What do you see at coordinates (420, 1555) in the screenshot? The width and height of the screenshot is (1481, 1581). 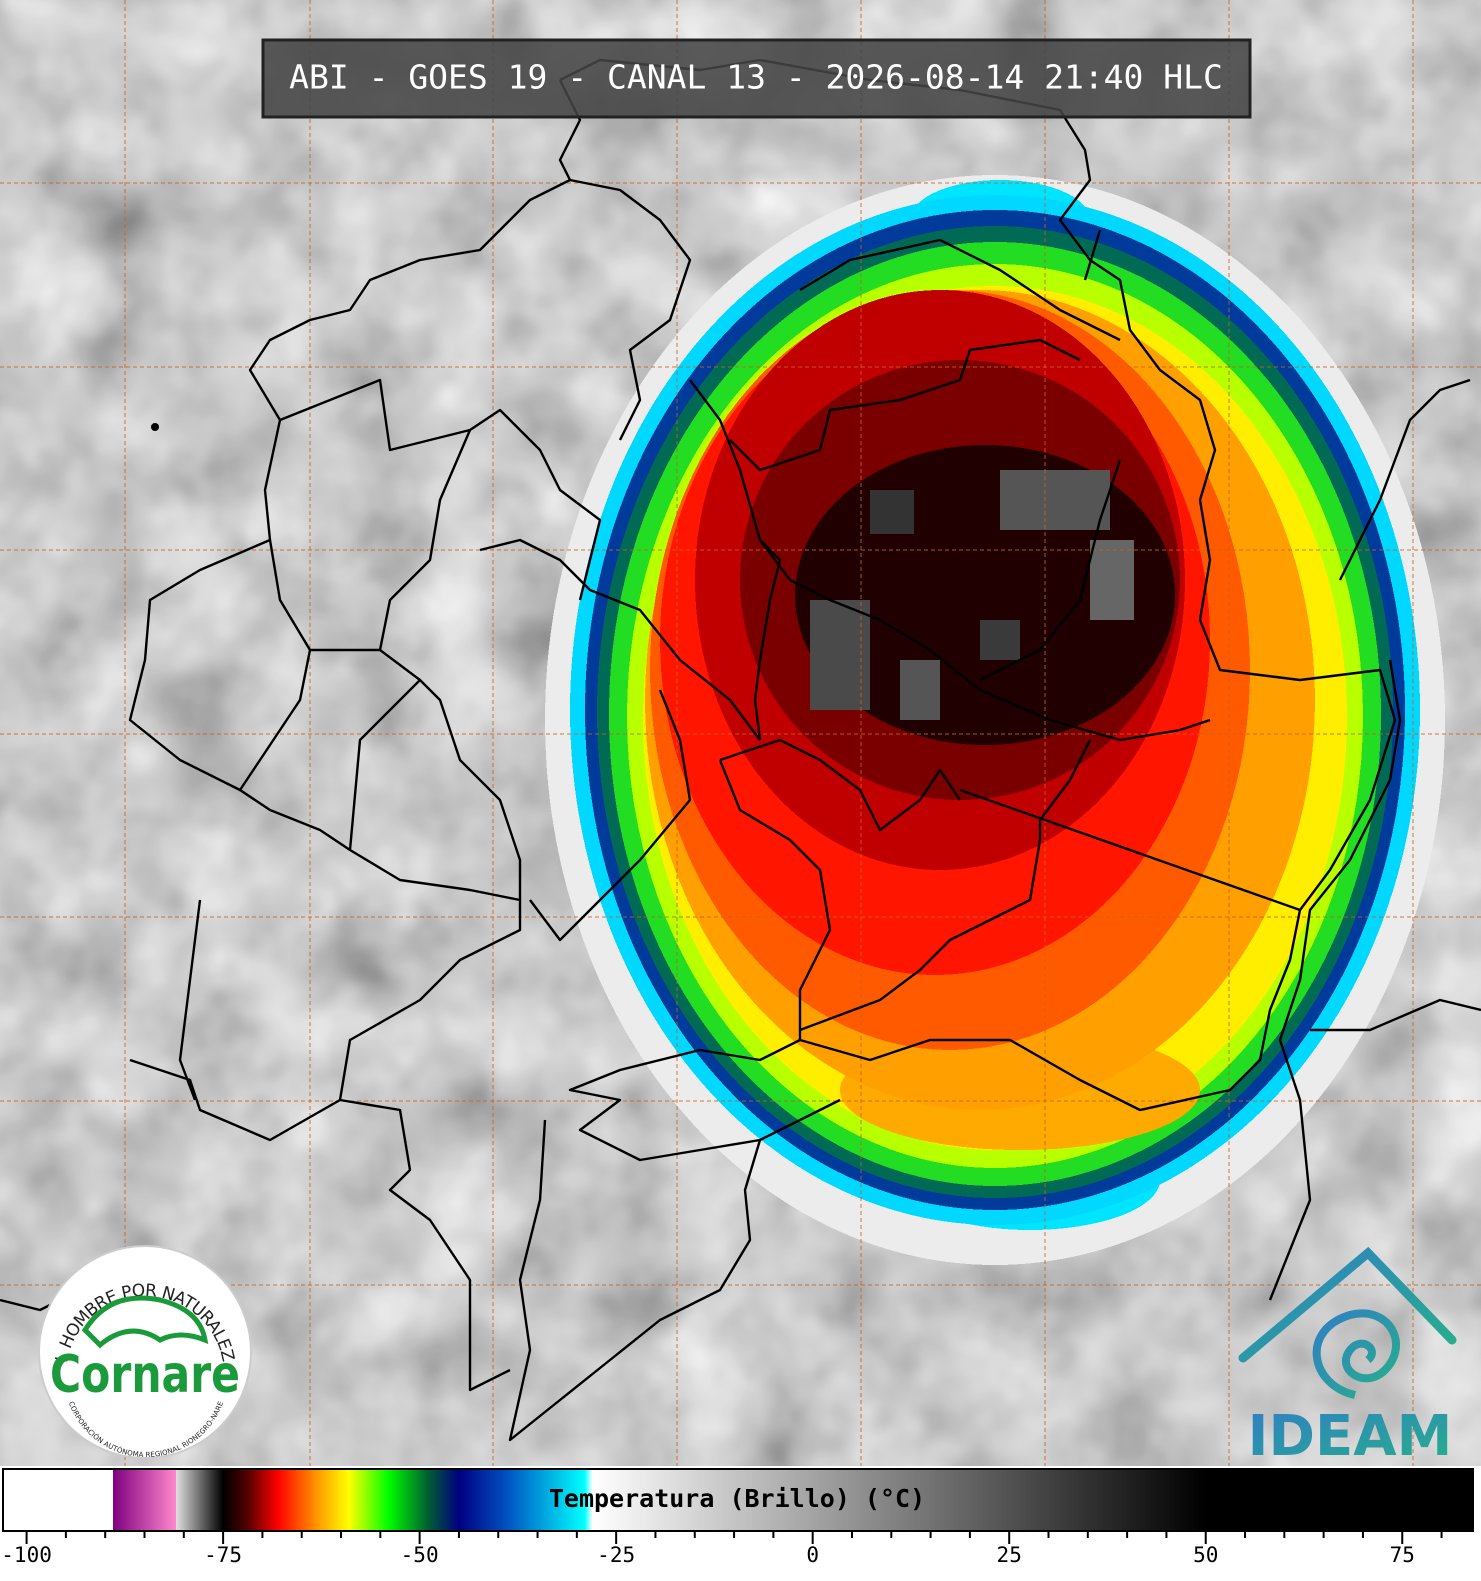 I see `tick-label: -50` at bounding box center [420, 1555].